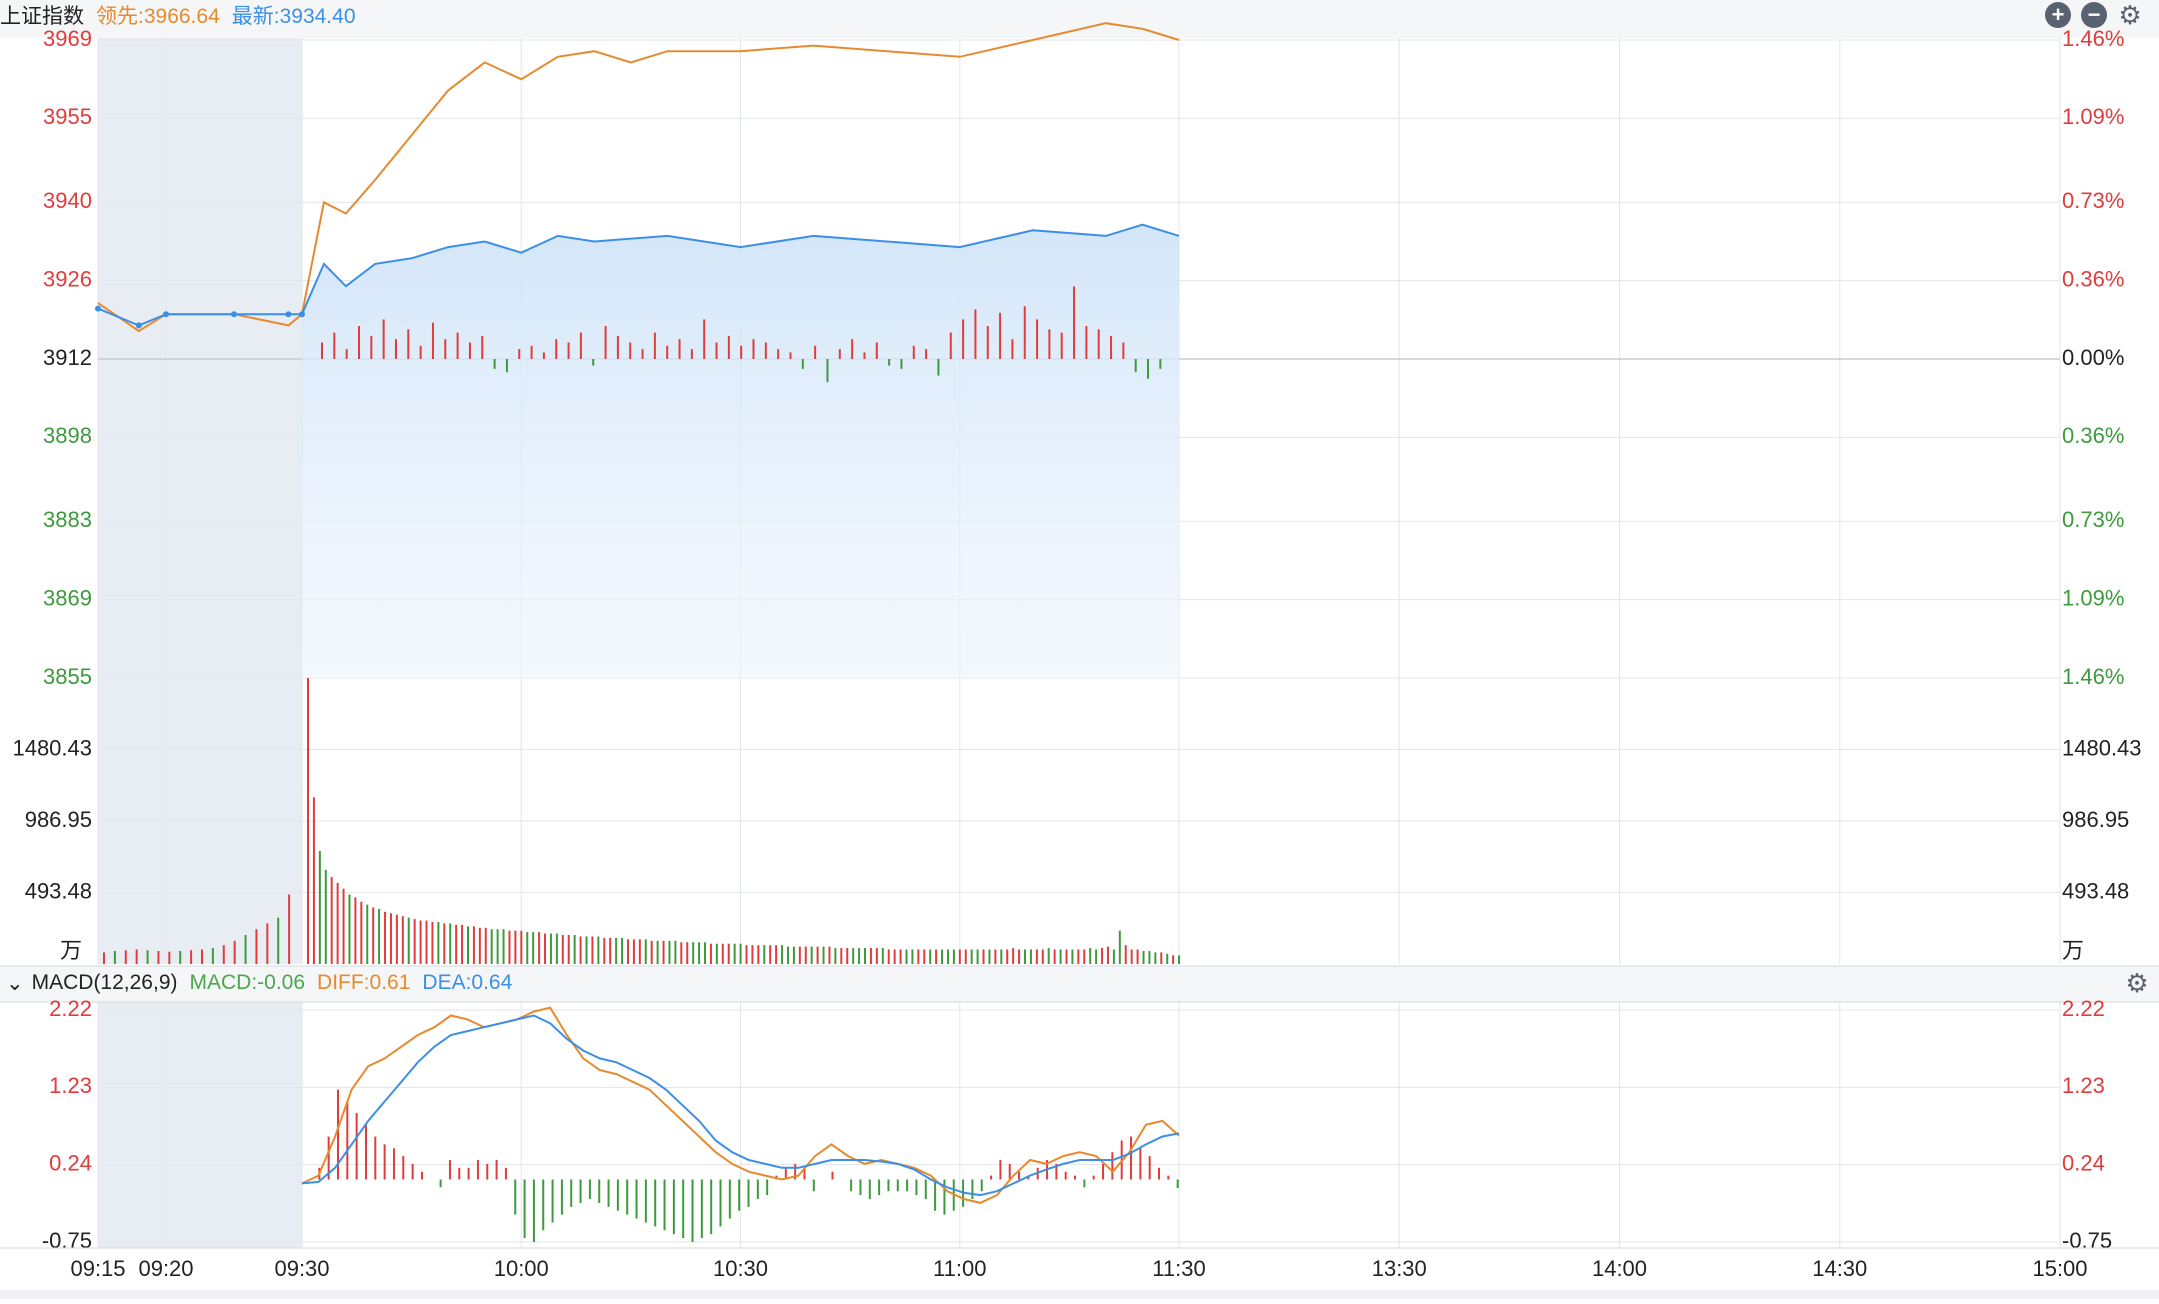 This screenshot has width=2159, height=1304. I want to click on macd-tick-label-right: 1.23, so click(2083, 1085).